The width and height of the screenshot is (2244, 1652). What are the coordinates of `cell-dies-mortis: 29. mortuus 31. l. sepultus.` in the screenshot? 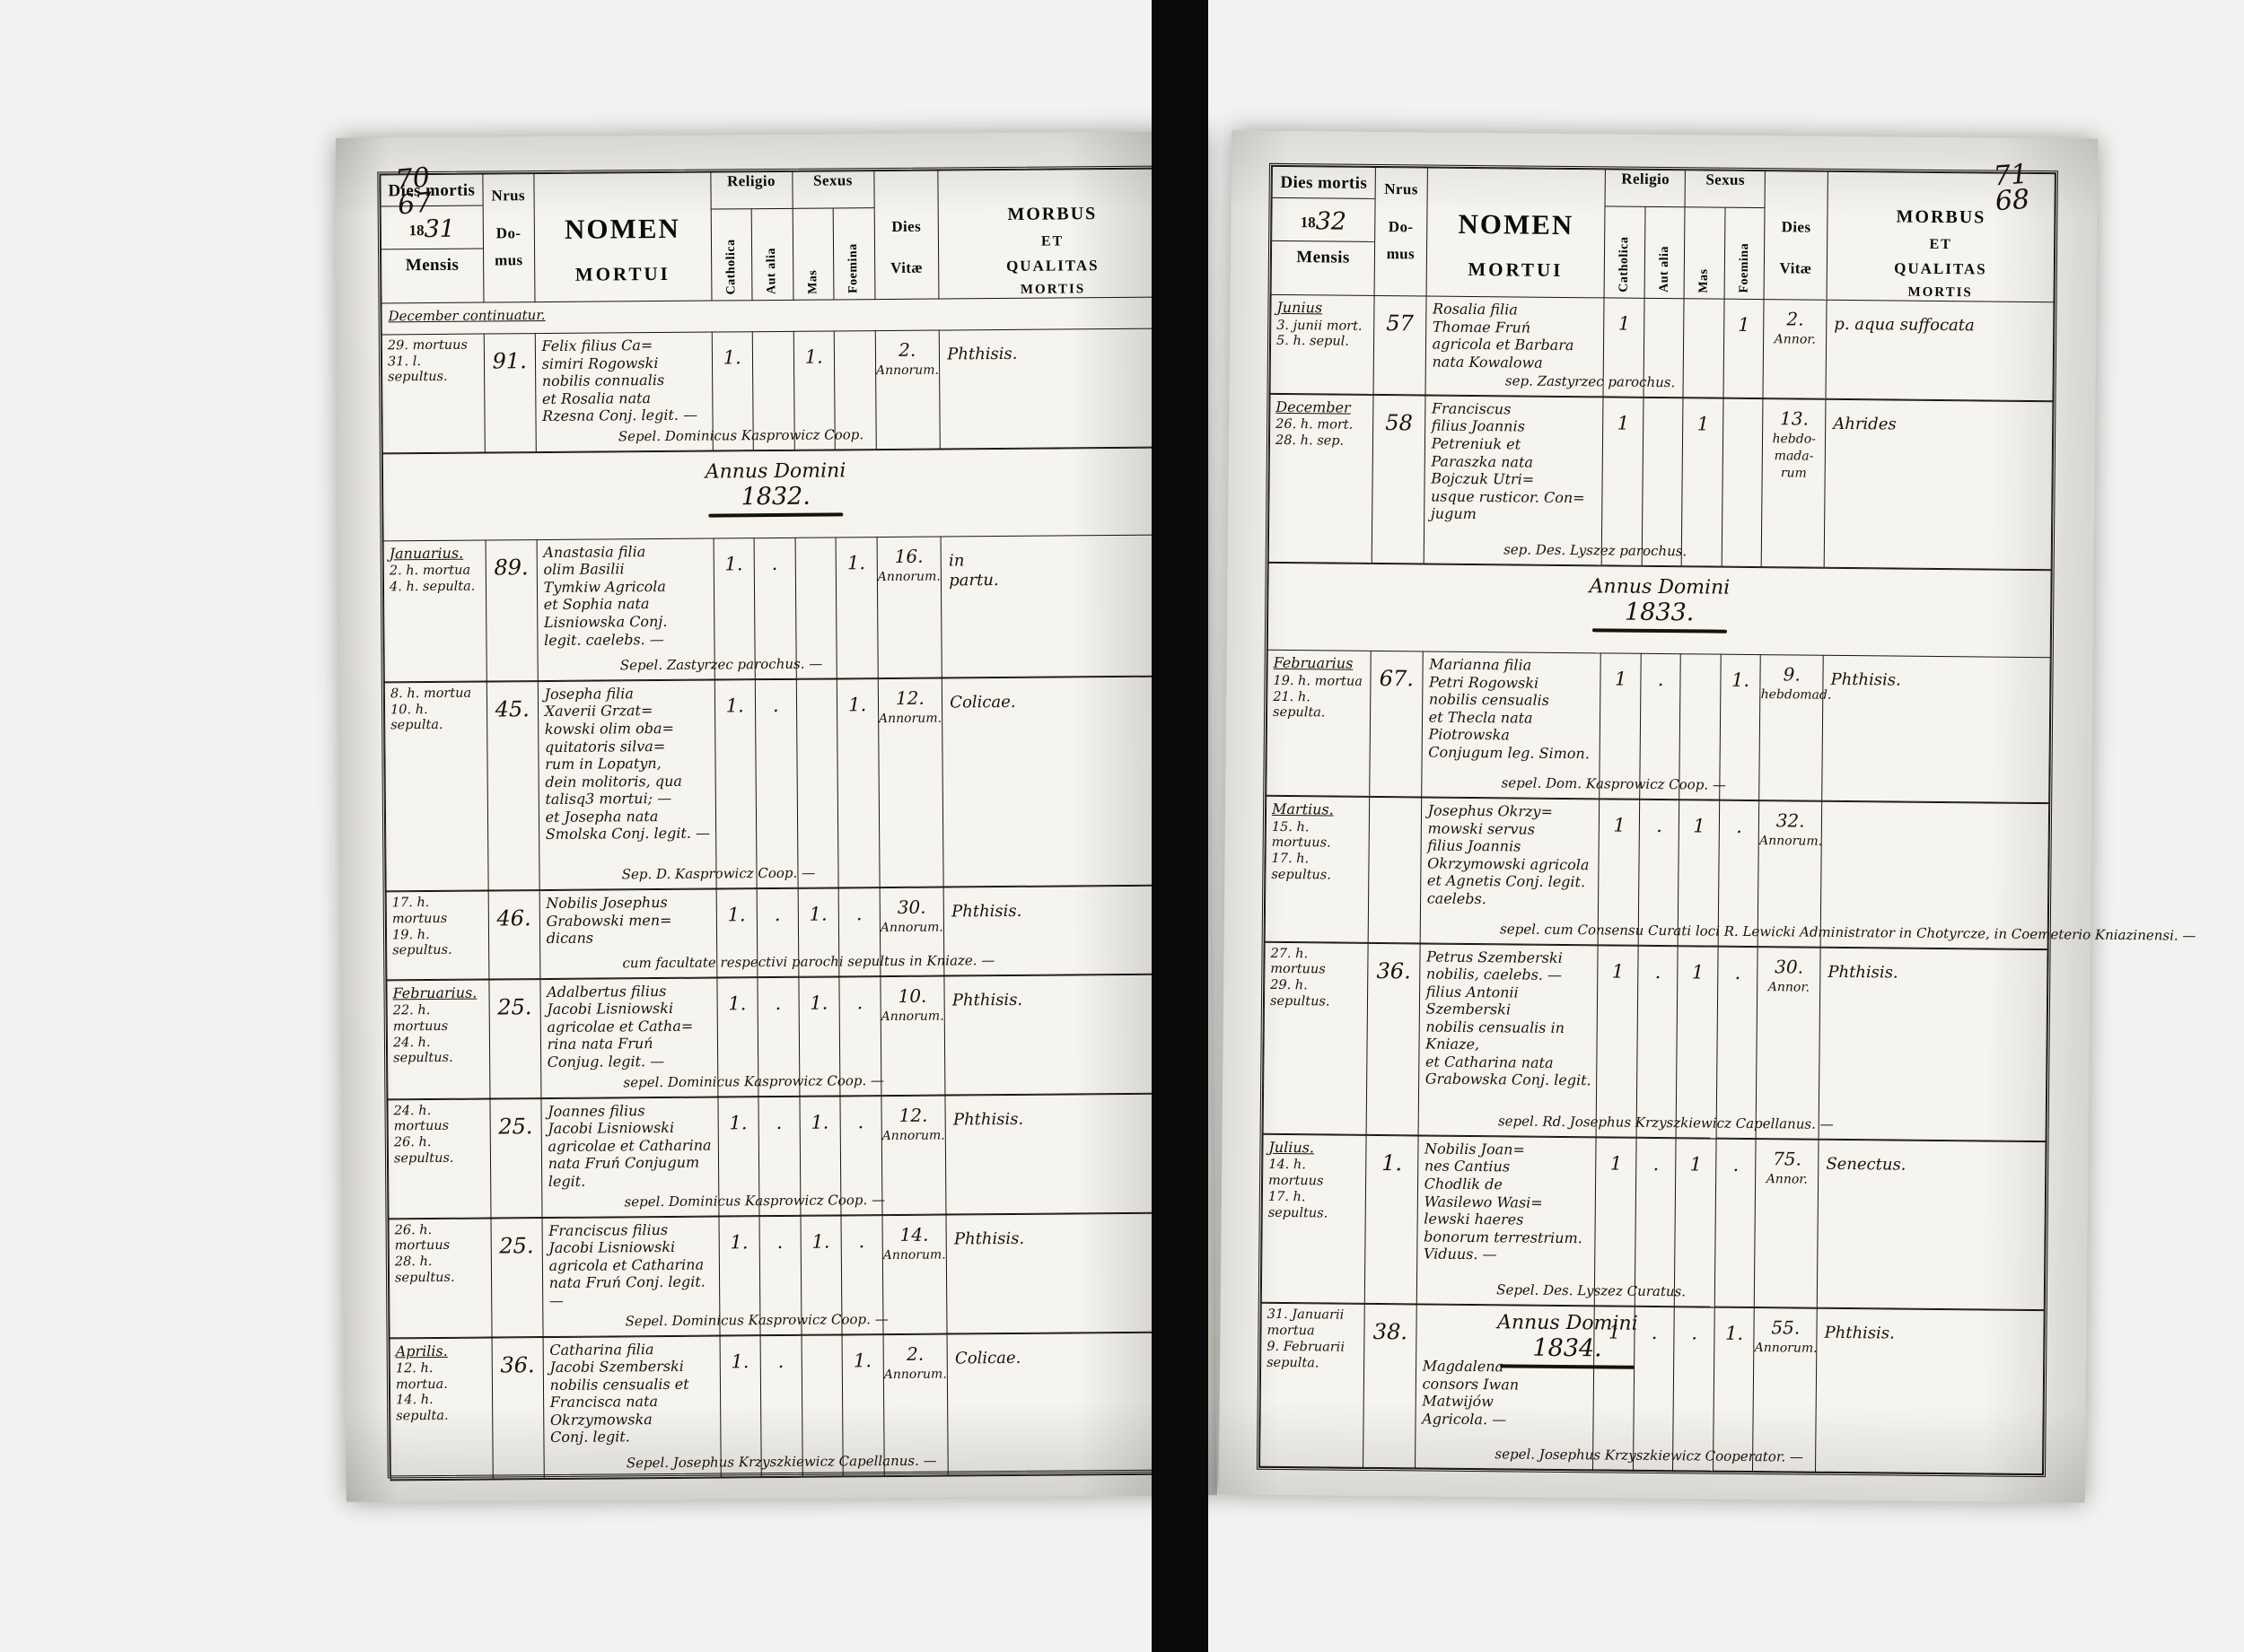 It's located at (433, 393).